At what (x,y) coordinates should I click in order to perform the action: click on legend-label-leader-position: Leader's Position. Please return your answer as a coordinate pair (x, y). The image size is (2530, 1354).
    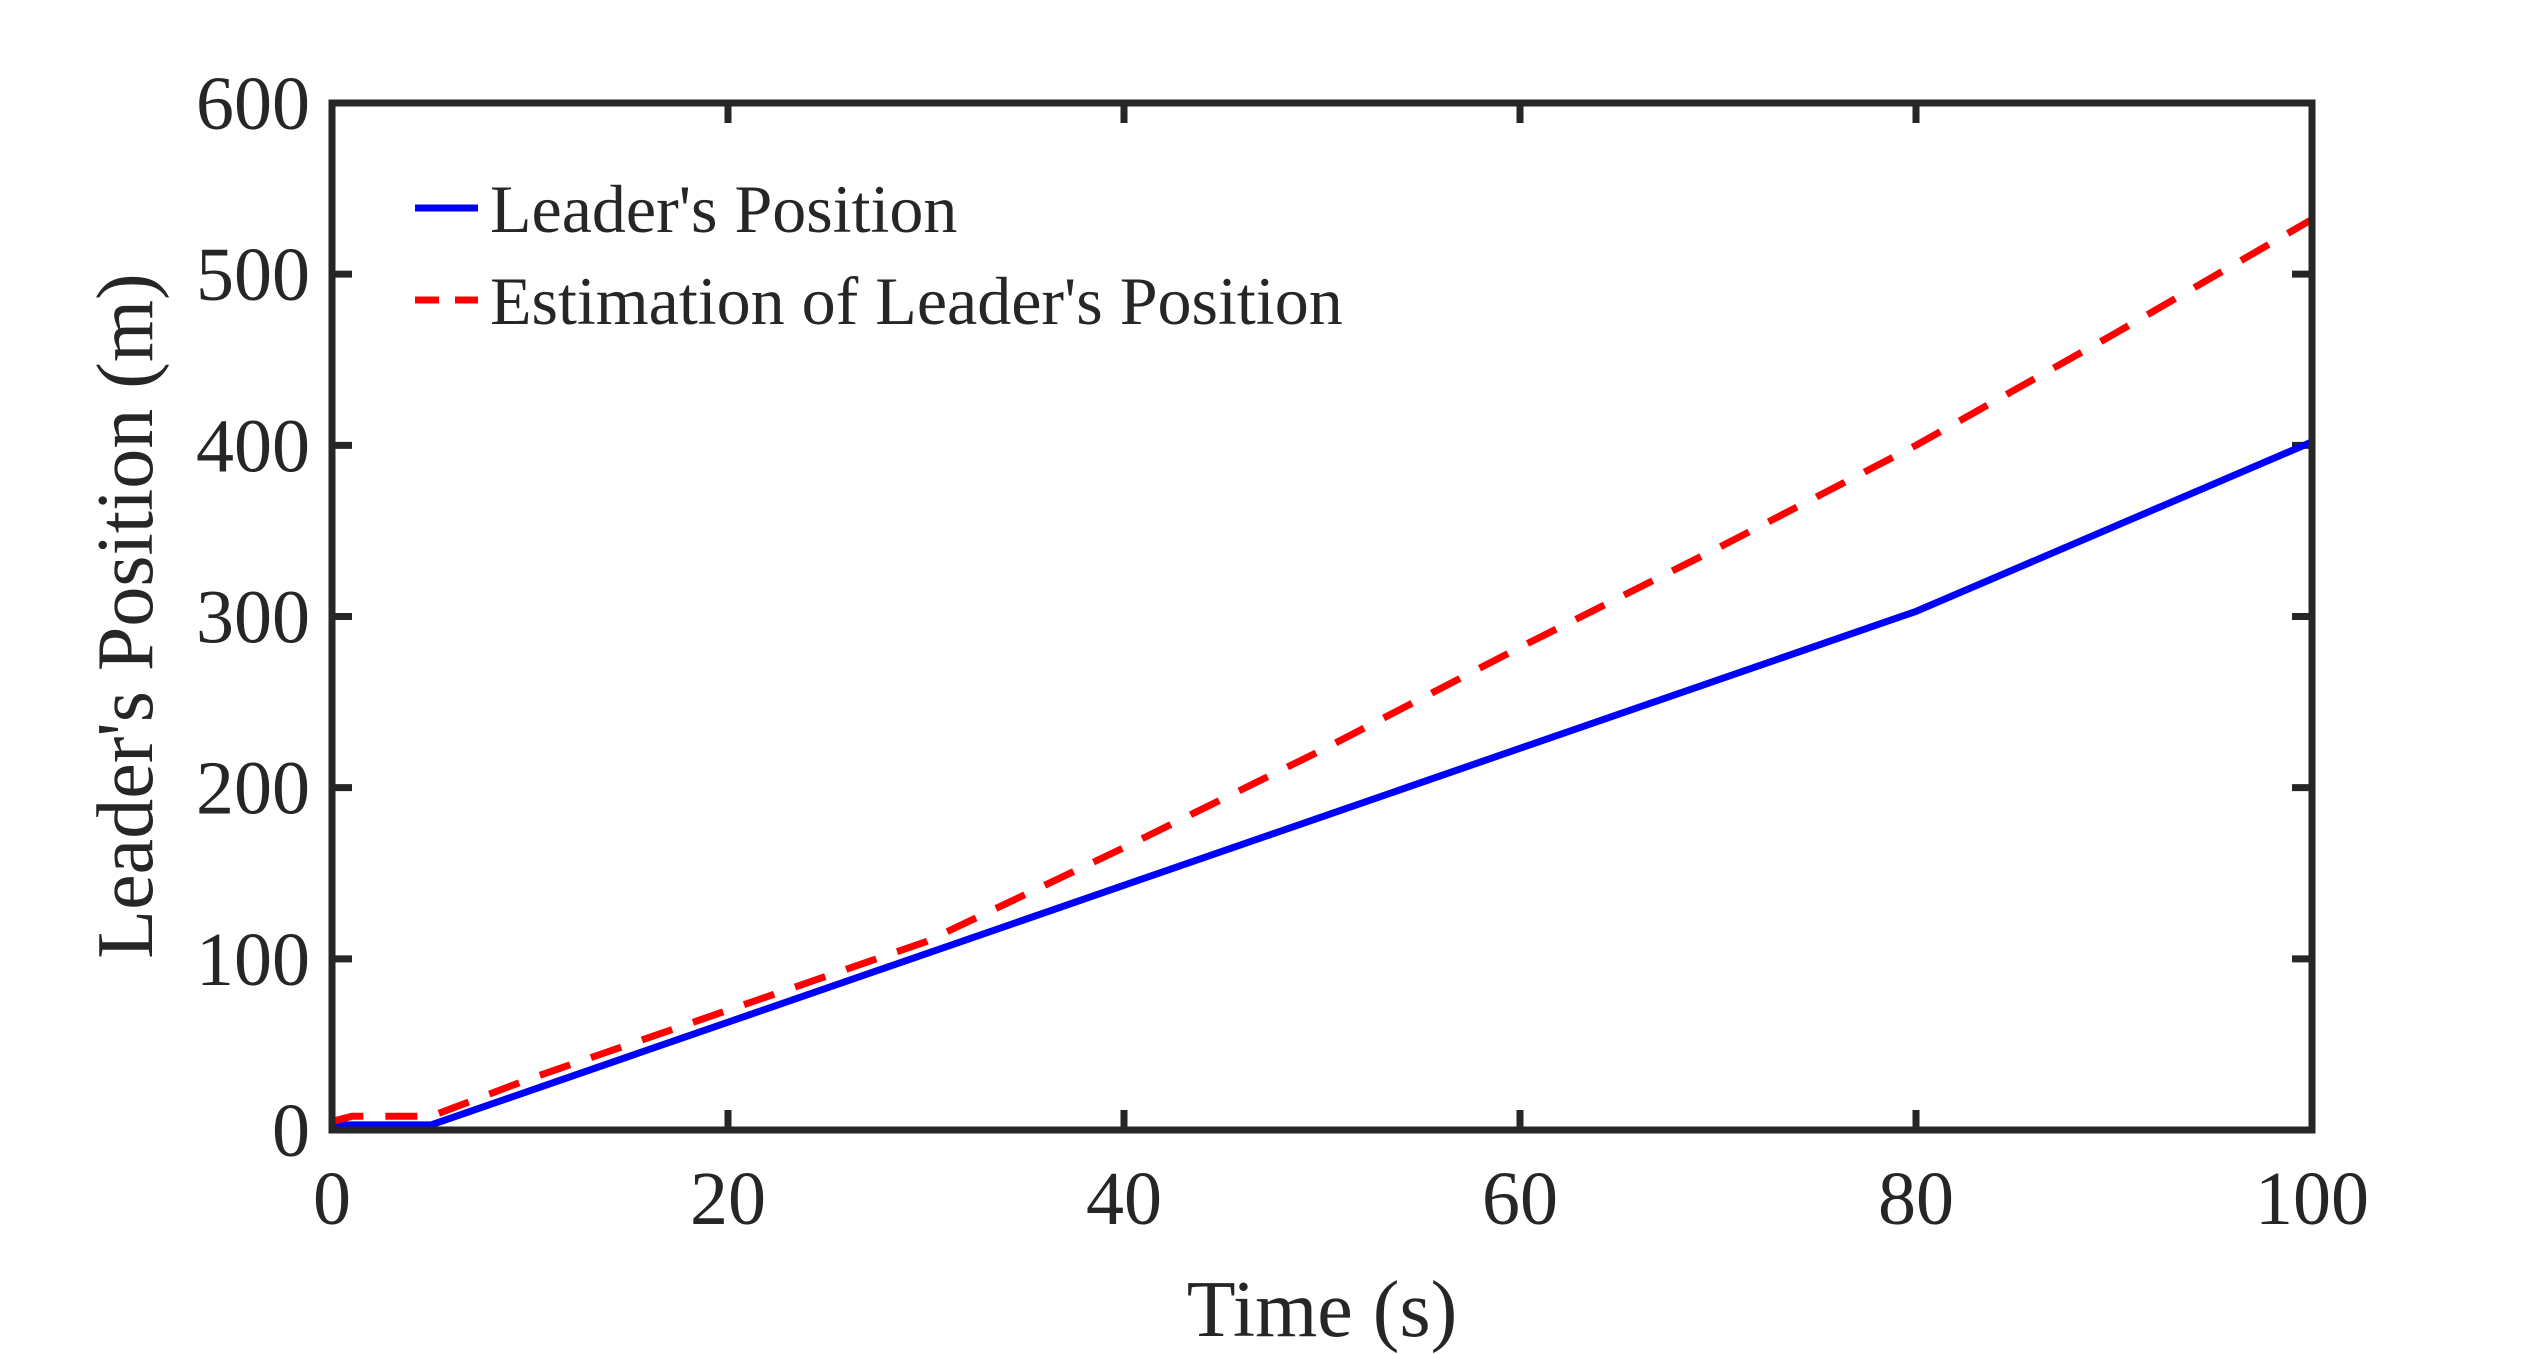
    Looking at the image, I should click on (723, 209).